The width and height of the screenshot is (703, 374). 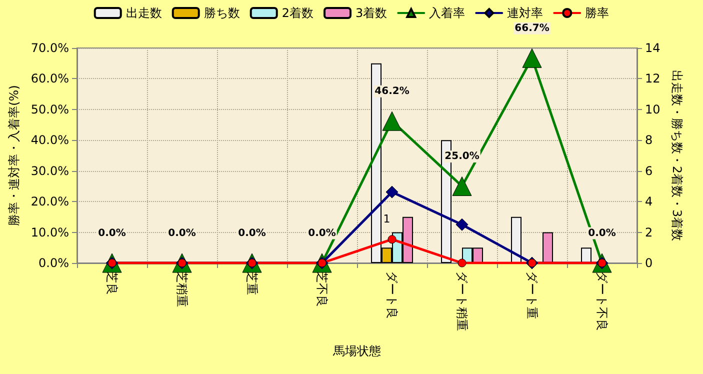 I want to click on y-tick-label: 60.0%, so click(x=50, y=79).